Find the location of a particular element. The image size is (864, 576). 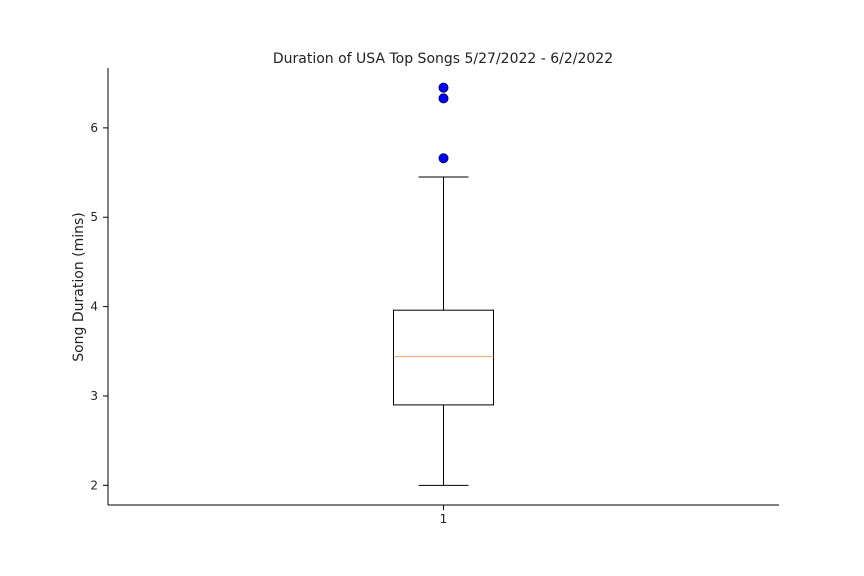

y-tick-label: 4 is located at coordinates (94, 307).